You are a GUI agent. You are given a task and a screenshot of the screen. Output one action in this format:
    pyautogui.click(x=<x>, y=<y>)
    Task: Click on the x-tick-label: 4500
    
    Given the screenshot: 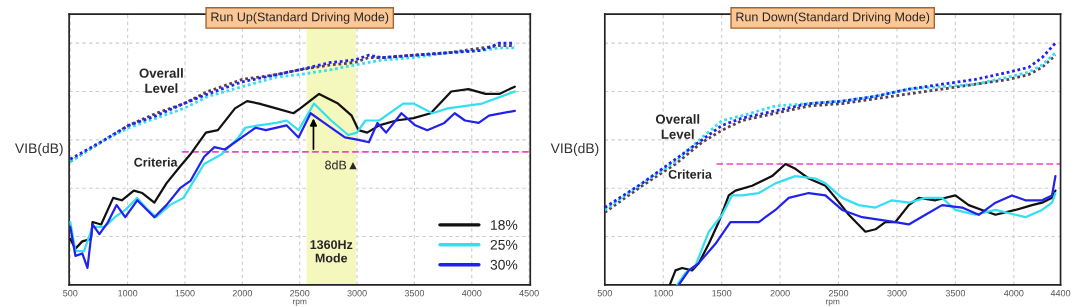 What is the action you would take?
    pyautogui.click(x=529, y=293)
    